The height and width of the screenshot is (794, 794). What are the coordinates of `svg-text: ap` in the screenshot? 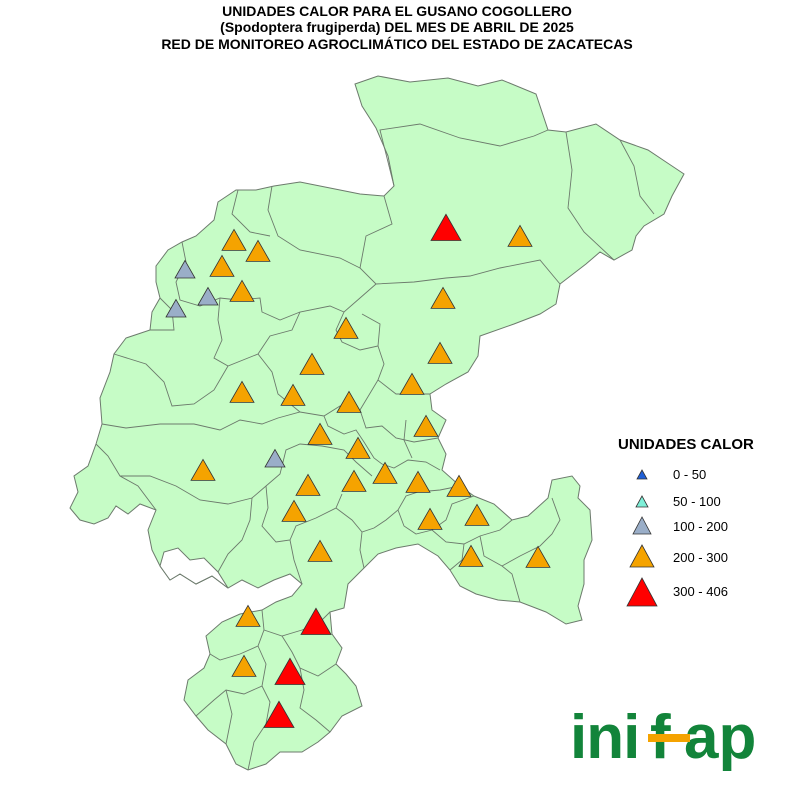 It's located at (720, 737).